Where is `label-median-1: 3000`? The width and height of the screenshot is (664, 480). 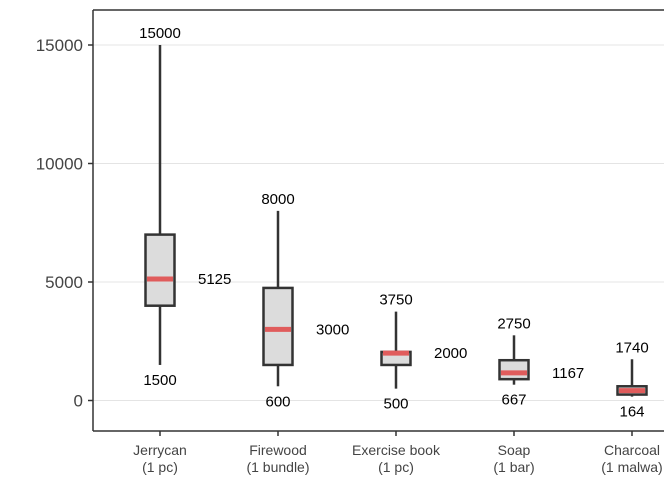
label-median-1: 3000 is located at coordinates (332, 329).